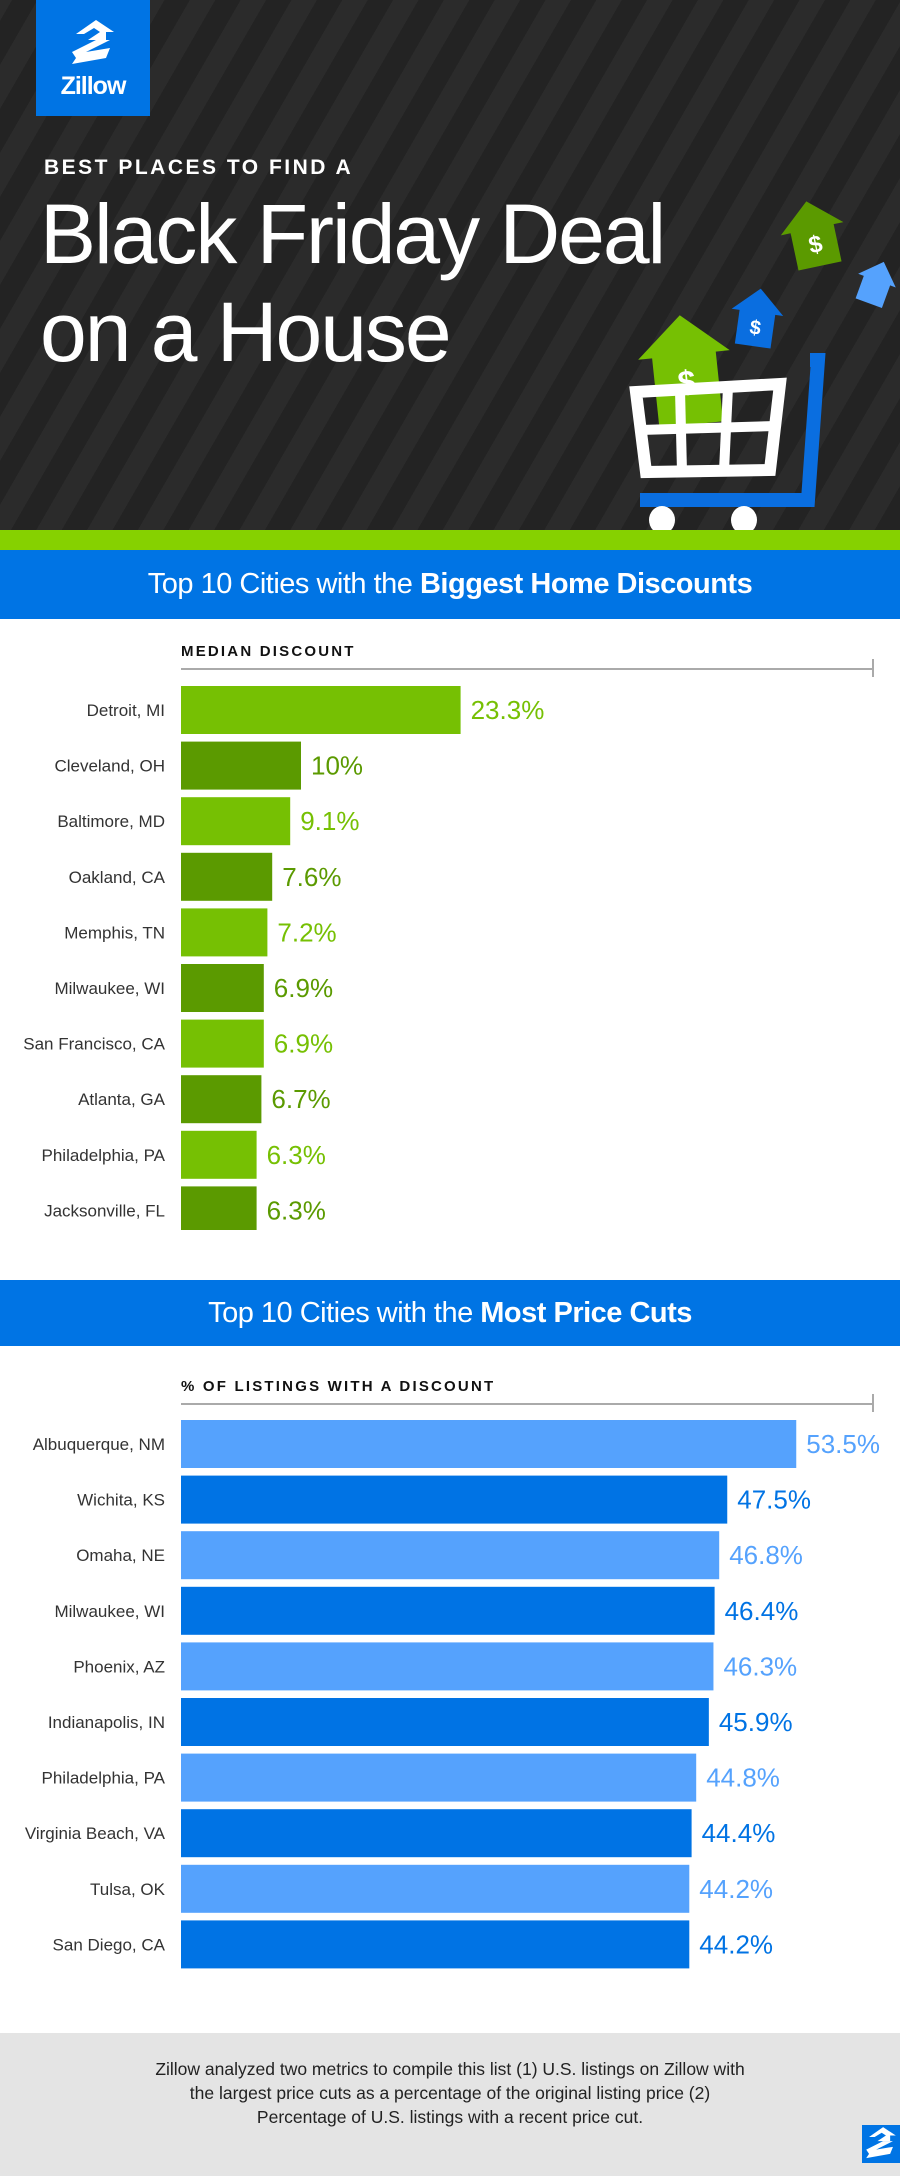 This screenshot has height=2176, width=900. What do you see at coordinates (199, 167) in the screenshot?
I see `hero-kicker: BEST PLACES TO FIND A` at bounding box center [199, 167].